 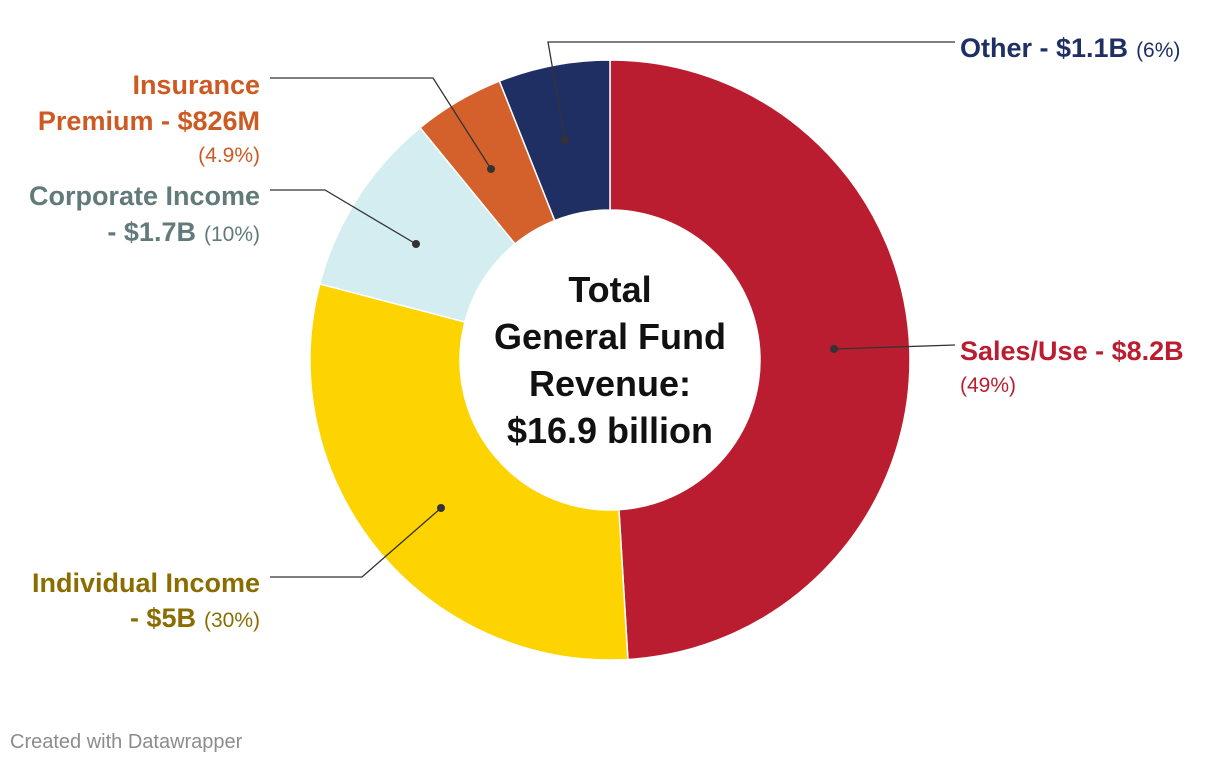 I want to click on leader-dot-insurance-premium, so click(x=491, y=169).